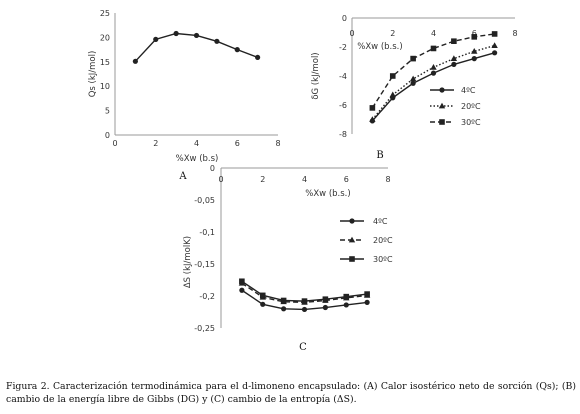 The height and width of the screenshot is (414, 580). I want to click on y-tick-label: -0,25, so click(204, 328).